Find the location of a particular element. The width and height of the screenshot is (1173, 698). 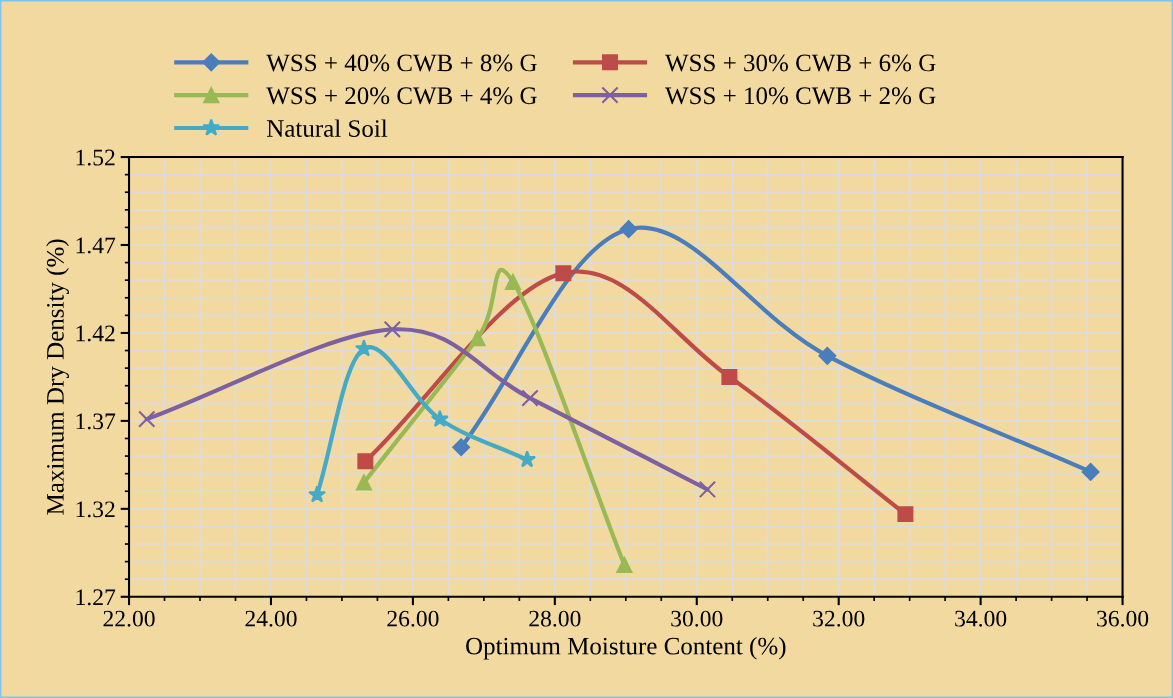

y-tick-label: 1.52 is located at coordinates (95, 157).